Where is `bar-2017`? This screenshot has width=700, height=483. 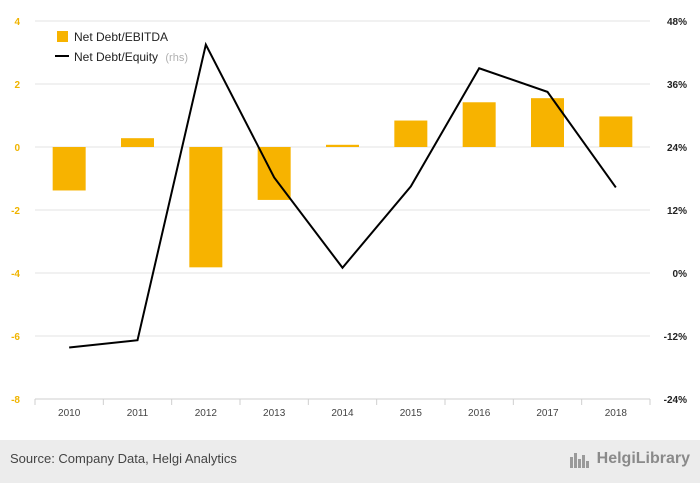 bar-2017 is located at coordinates (547, 122).